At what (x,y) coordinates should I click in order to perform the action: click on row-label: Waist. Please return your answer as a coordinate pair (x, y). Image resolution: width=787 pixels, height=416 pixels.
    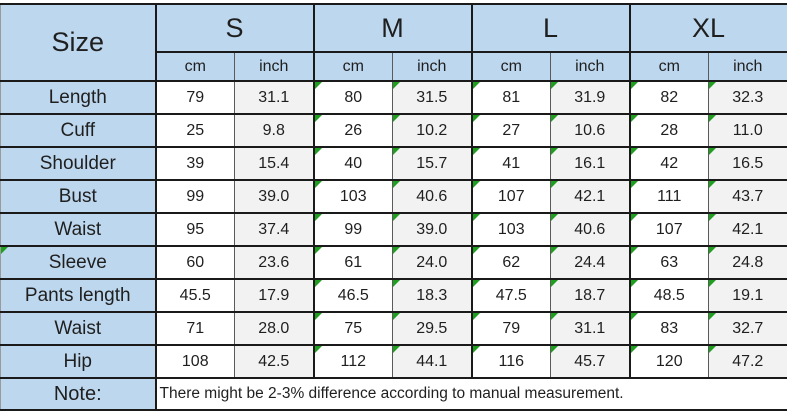
    Looking at the image, I should click on (78, 229).